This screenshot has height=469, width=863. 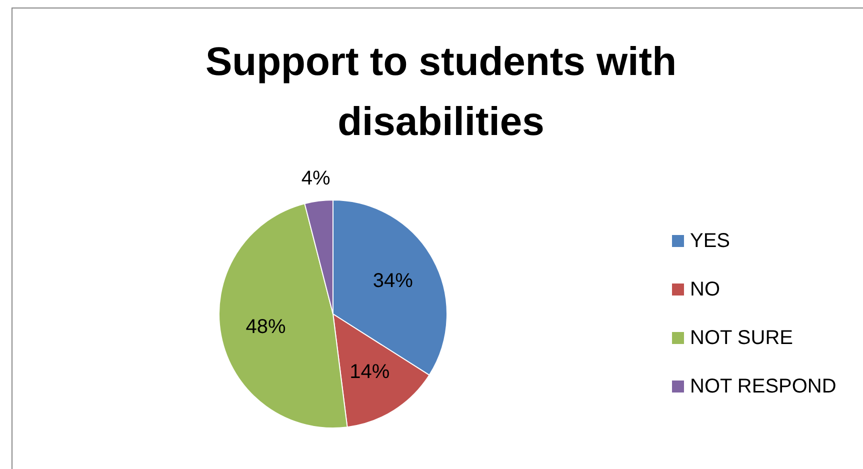 What do you see at coordinates (393, 281) in the screenshot?
I see `data-label: 34%` at bounding box center [393, 281].